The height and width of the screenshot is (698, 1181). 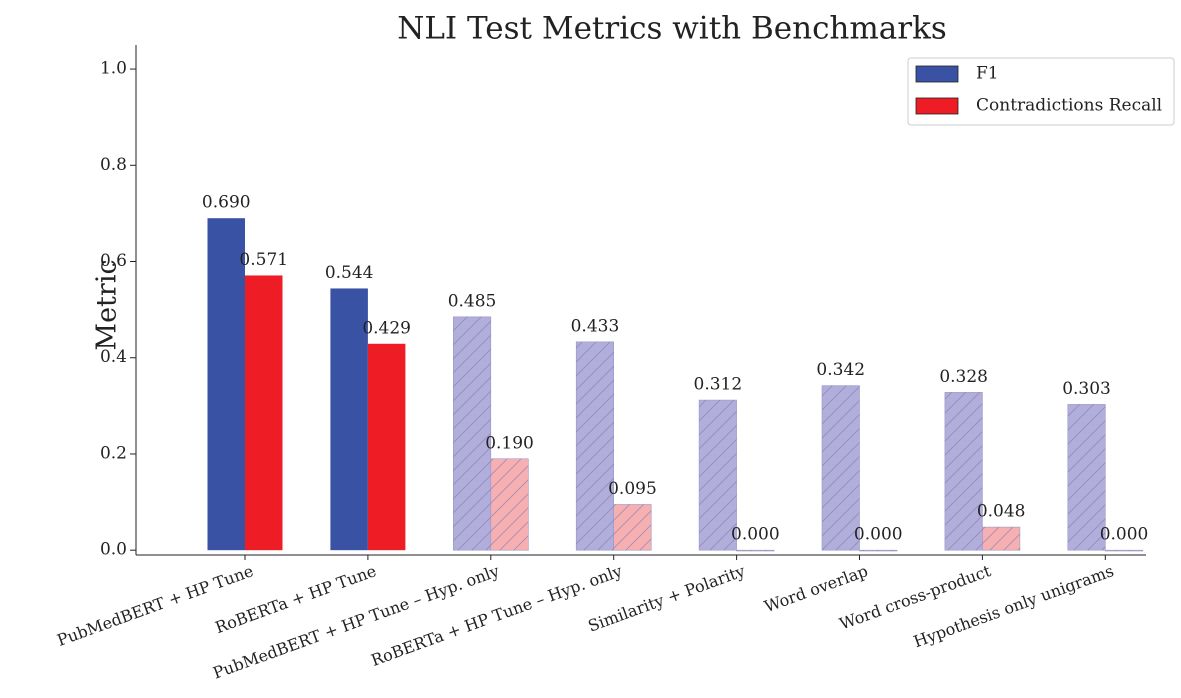 What do you see at coordinates (509, 443) in the screenshot?
I see `value-label: 0.190` at bounding box center [509, 443].